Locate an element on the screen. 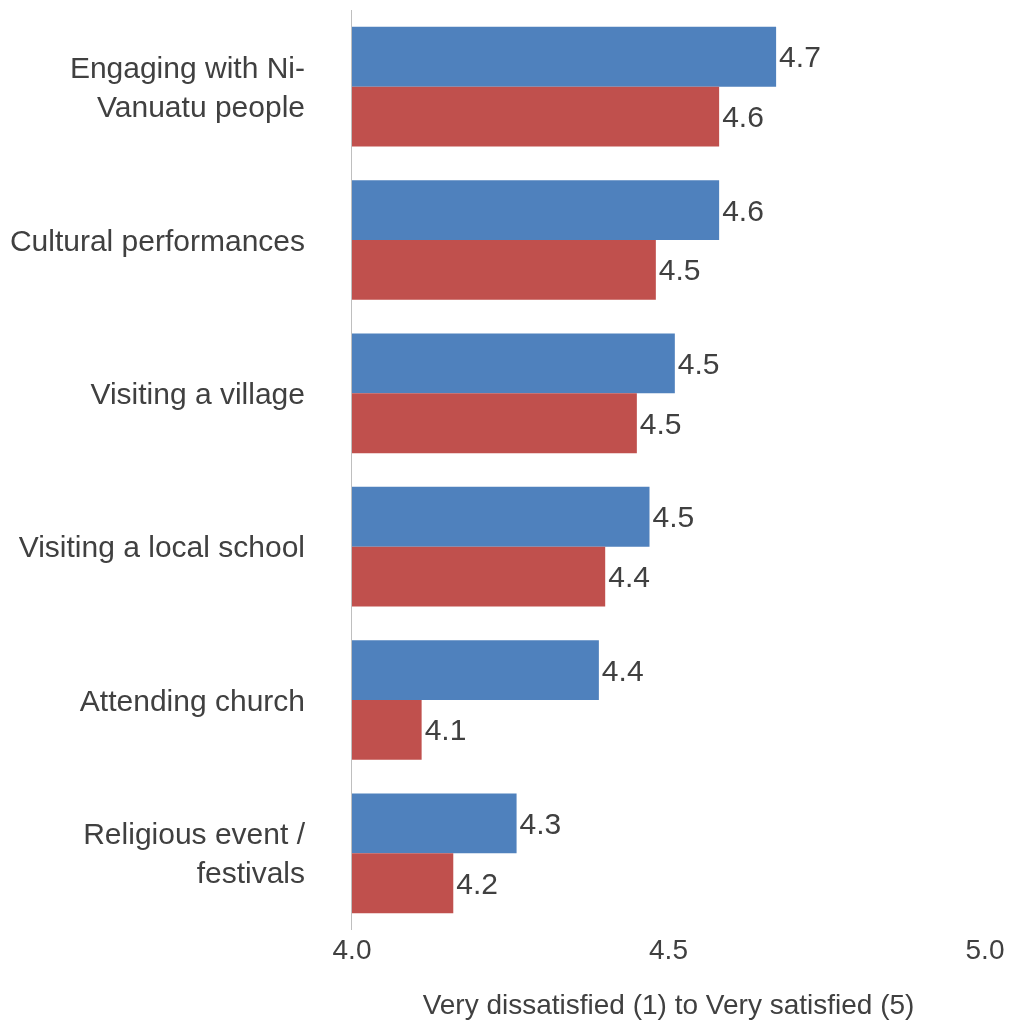 The width and height of the screenshot is (1030, 1025). y-tick-label: Engaging with Ni-Vanuatu people is located at coordinates (187, 86).